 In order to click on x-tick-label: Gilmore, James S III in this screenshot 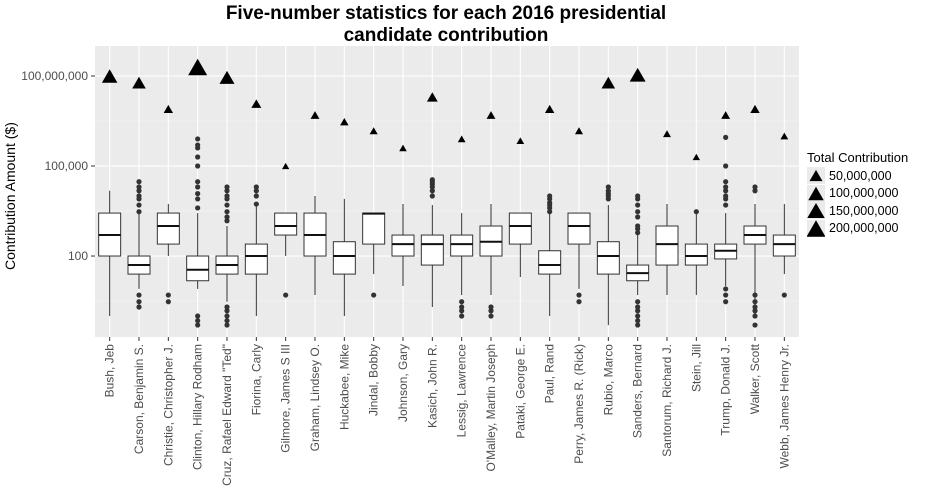, I will do `click(286, 398)`.